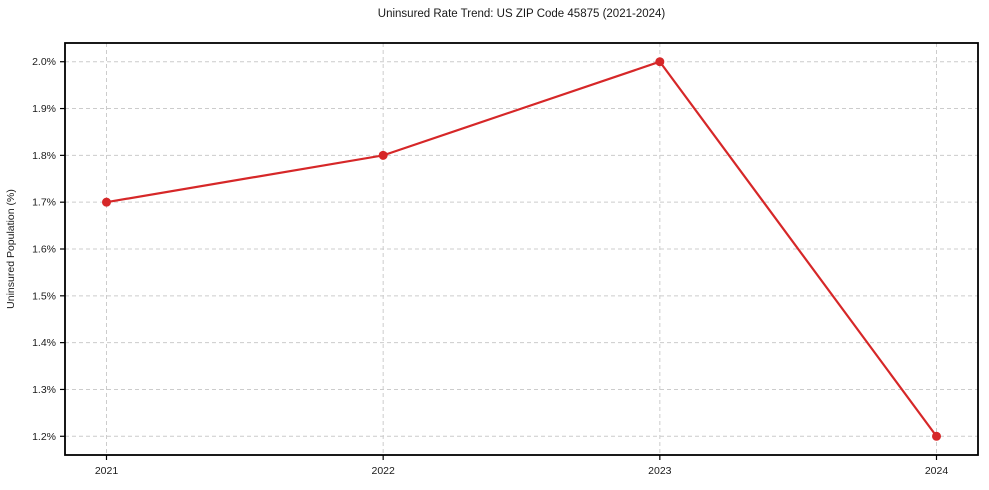  I want to click on y-tick-label: 1.7%, so click(44, 203).